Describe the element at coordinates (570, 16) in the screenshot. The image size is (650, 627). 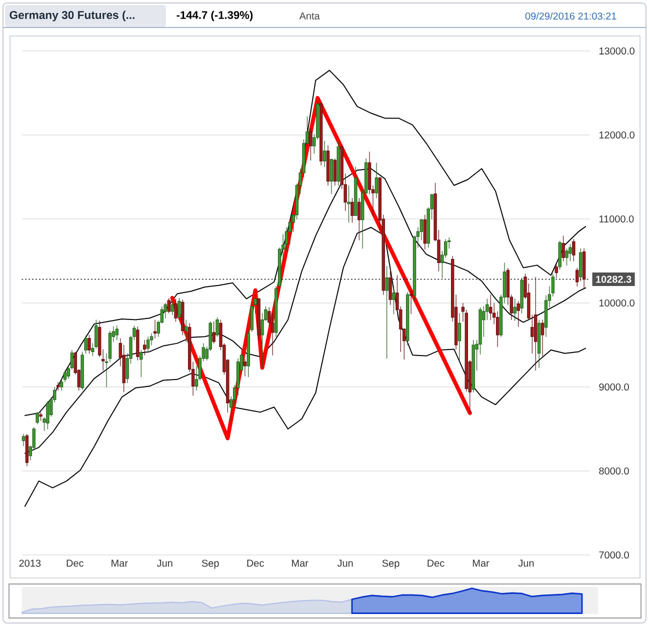
I see `text: 09/29/2016 21:03:21` at that location.